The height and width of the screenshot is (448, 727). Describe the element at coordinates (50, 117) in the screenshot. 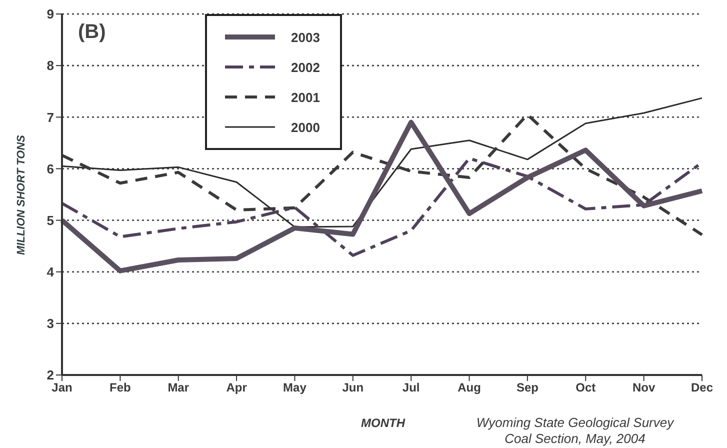

I see `y-tick-label: 7` at that location.